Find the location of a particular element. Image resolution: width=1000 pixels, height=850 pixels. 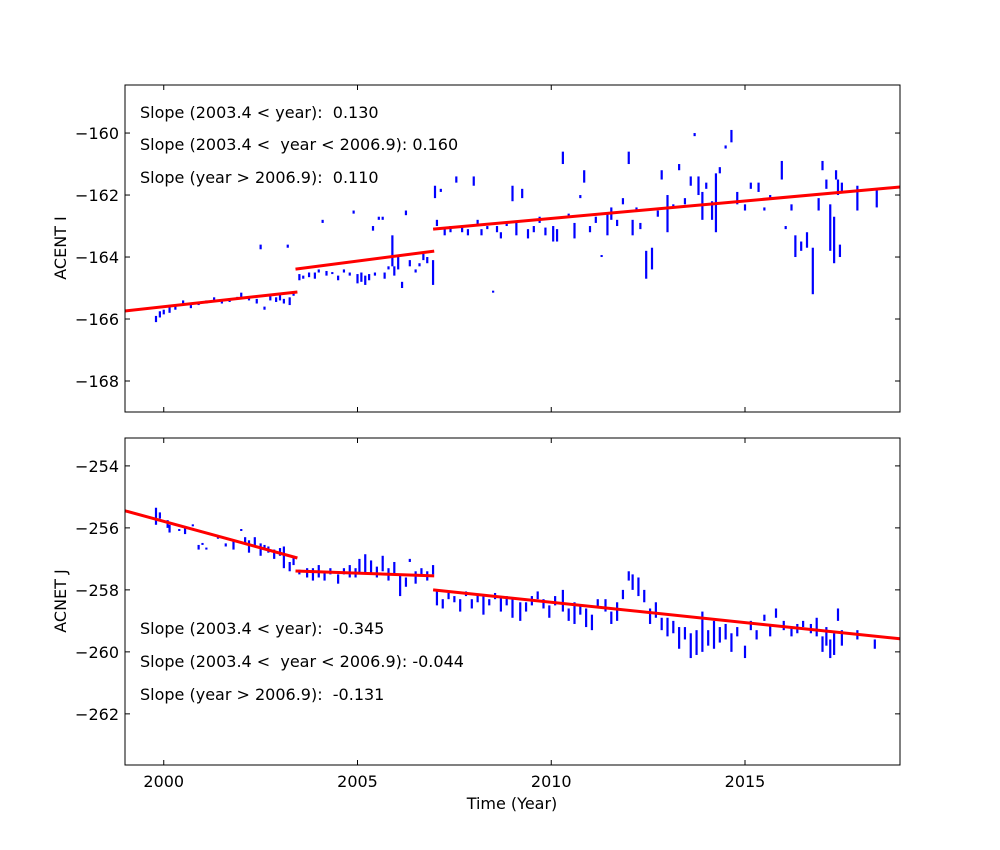

y-tick-label: −168 is located at coordinates (97, 381).